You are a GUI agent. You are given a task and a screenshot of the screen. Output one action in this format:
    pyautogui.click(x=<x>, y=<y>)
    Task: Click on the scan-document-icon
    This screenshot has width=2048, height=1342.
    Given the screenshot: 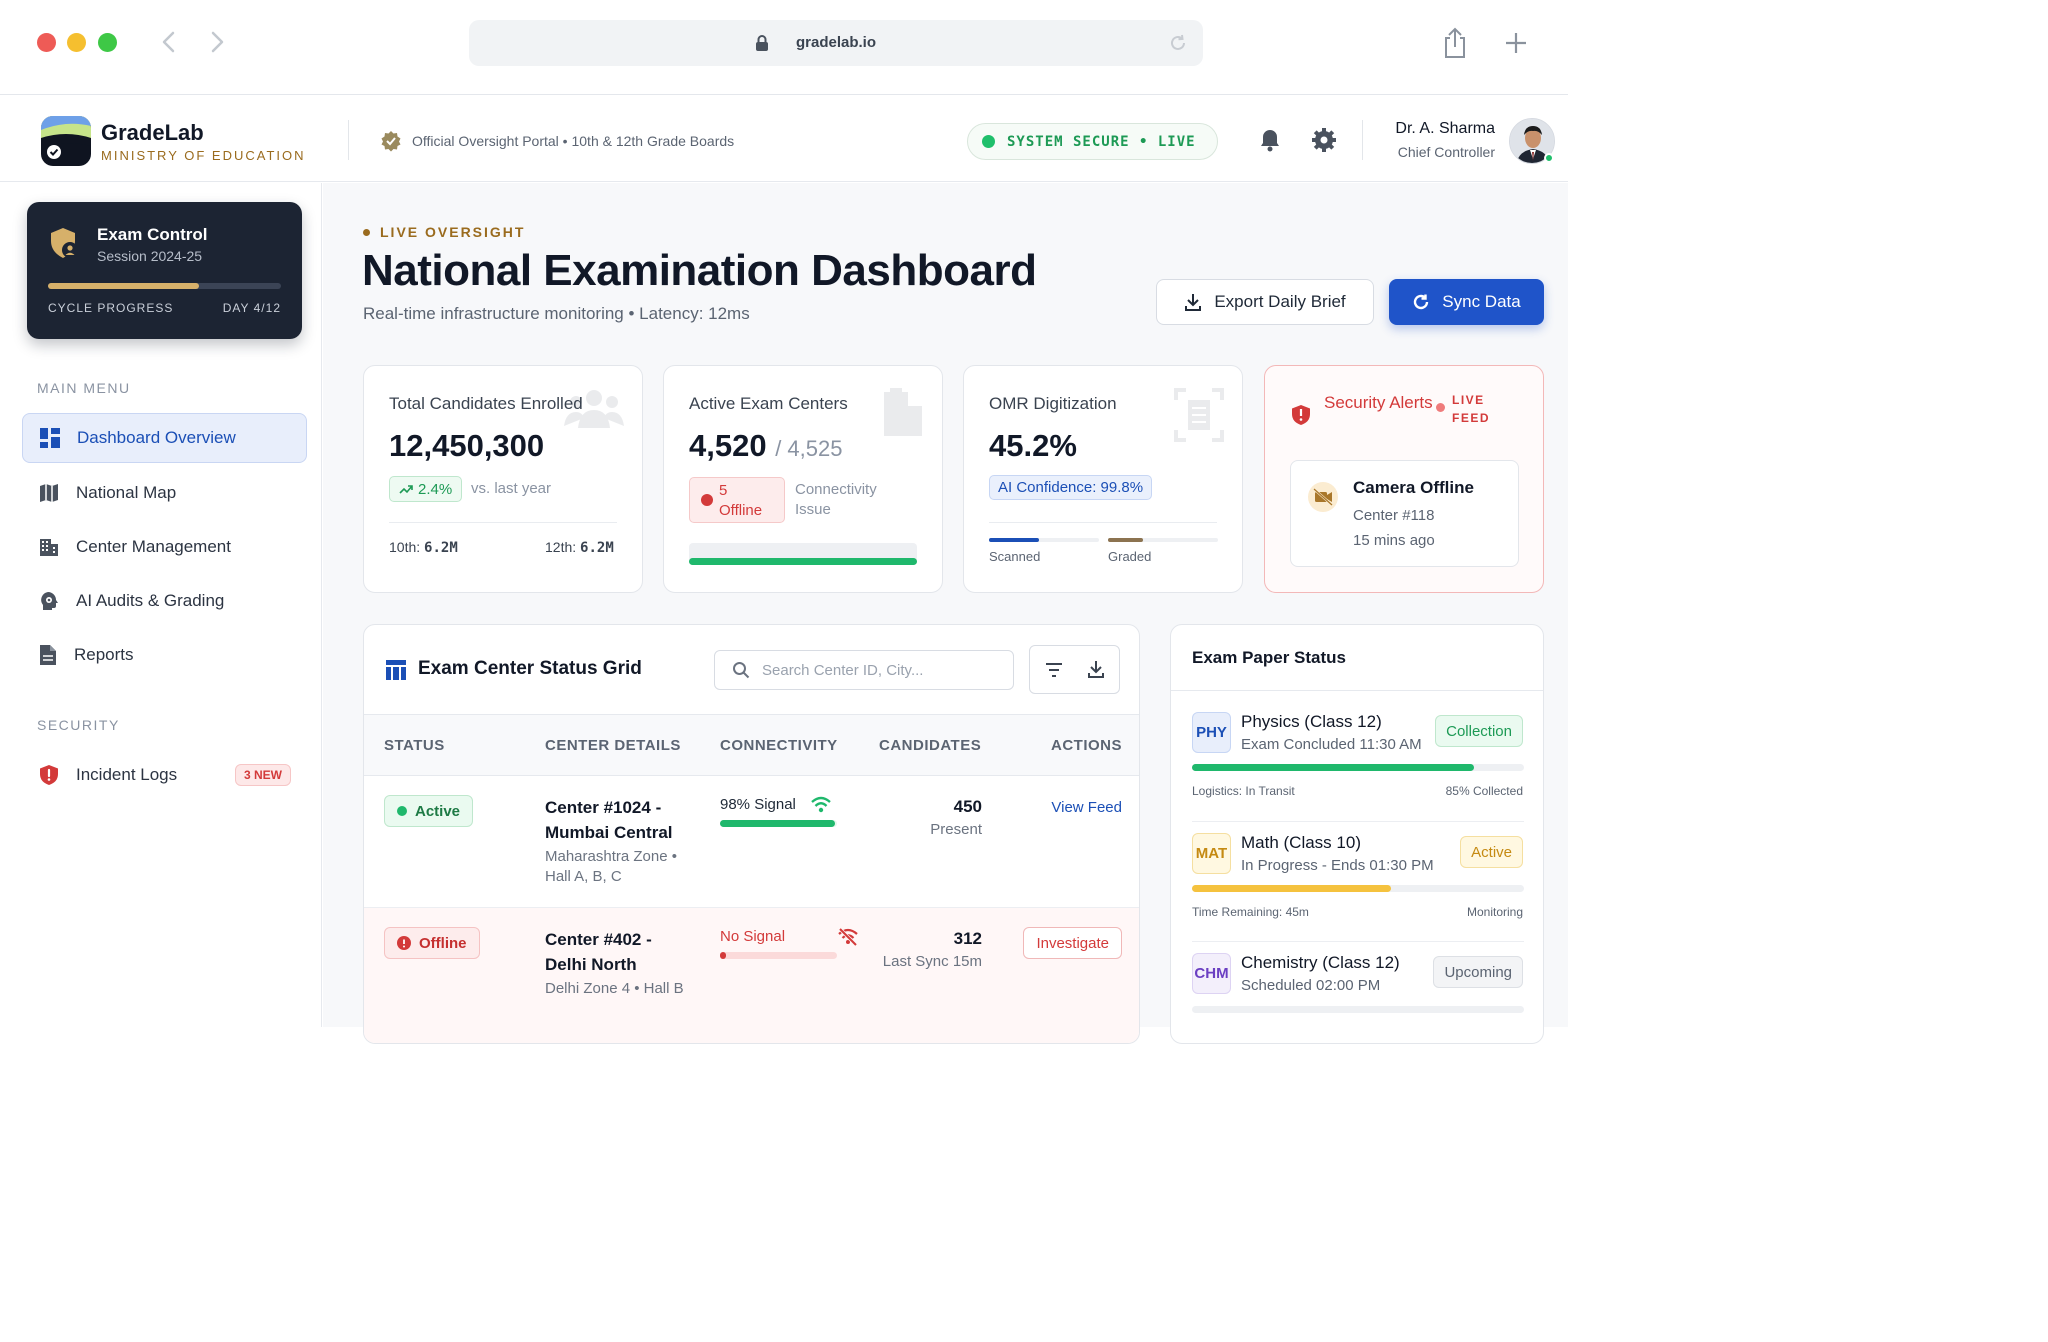 What is the action you would take?
    pyautogui.click(x=1199, y=415)
    